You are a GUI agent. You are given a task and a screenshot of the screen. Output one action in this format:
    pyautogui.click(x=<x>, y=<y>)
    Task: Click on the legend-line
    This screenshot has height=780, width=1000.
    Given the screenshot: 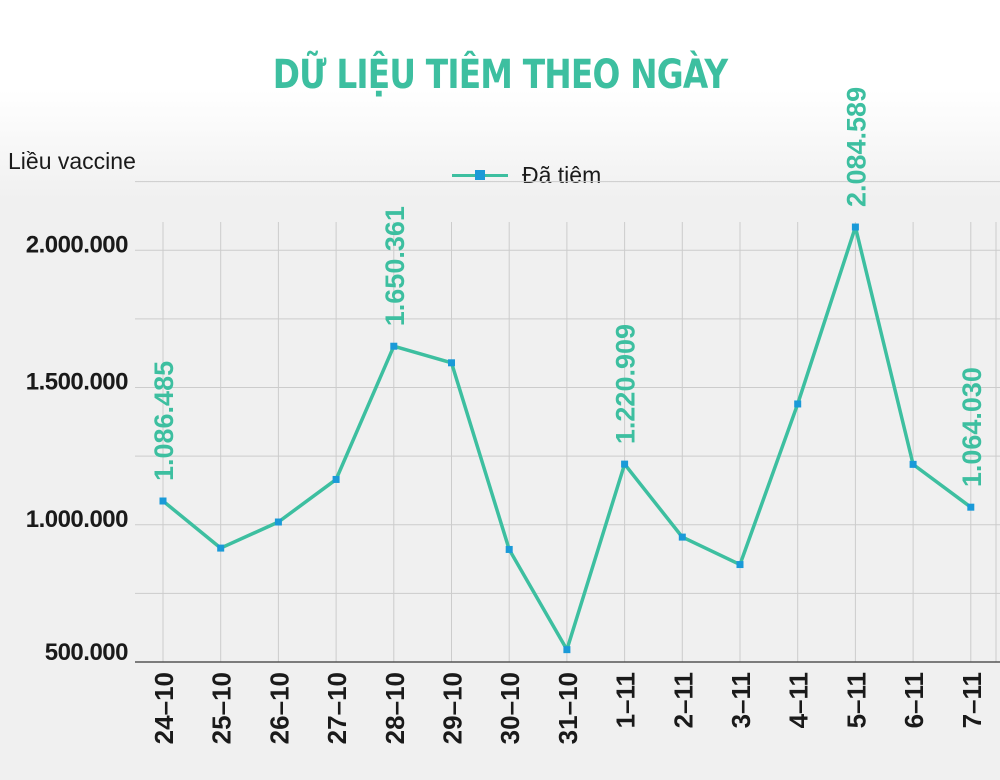 What is the action you would take?
    pyautogui.click(x=480, y=174)
    